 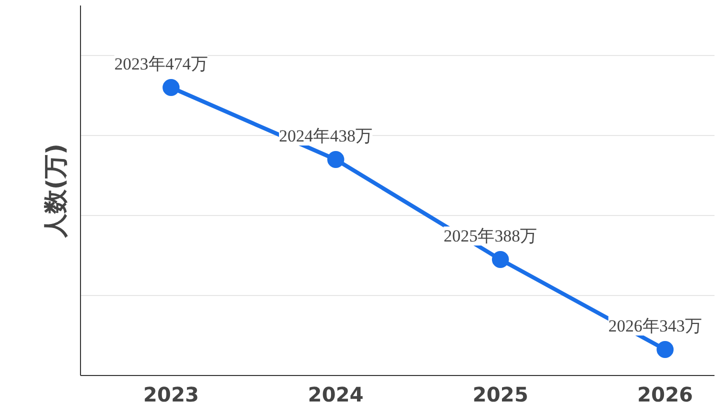 What do you see at coordinates (500, 393) in the screenshot?
I see `x-tick-label: 2025` at bounding box center [500, 393].